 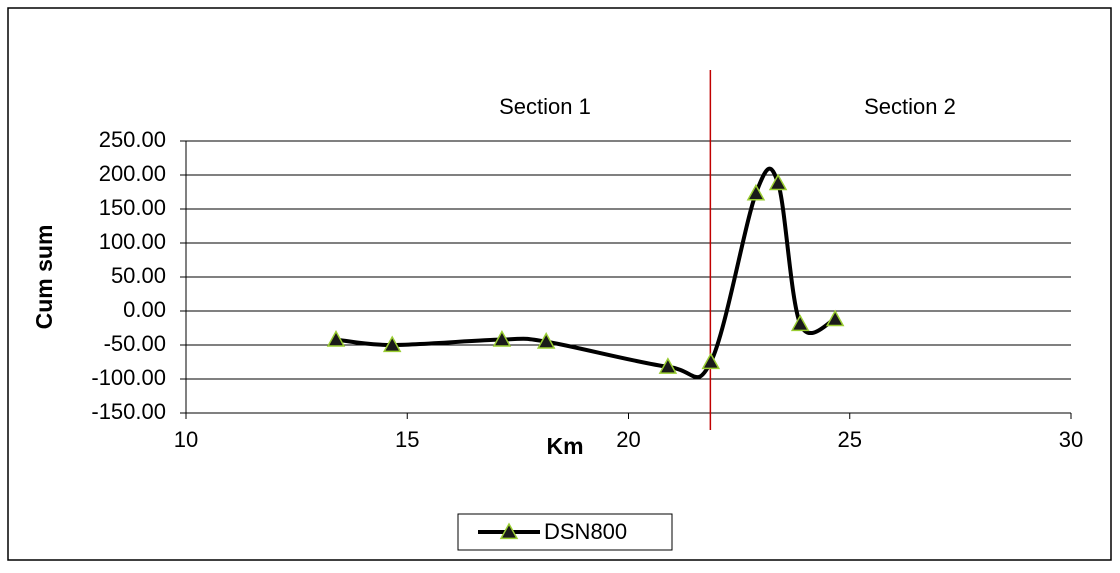 What do you see at coordinates (1071, 439) in the screenshot?
I see `x-tick-label: 30` at bounding box center [1071, 439].